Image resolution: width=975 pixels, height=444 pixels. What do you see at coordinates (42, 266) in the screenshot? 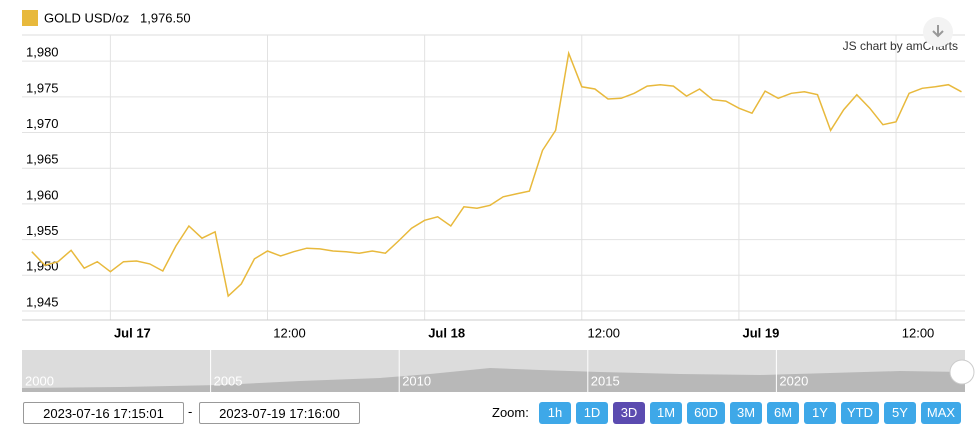
I see `y-tick-label: 1,950` at bounding box center [42, 266].